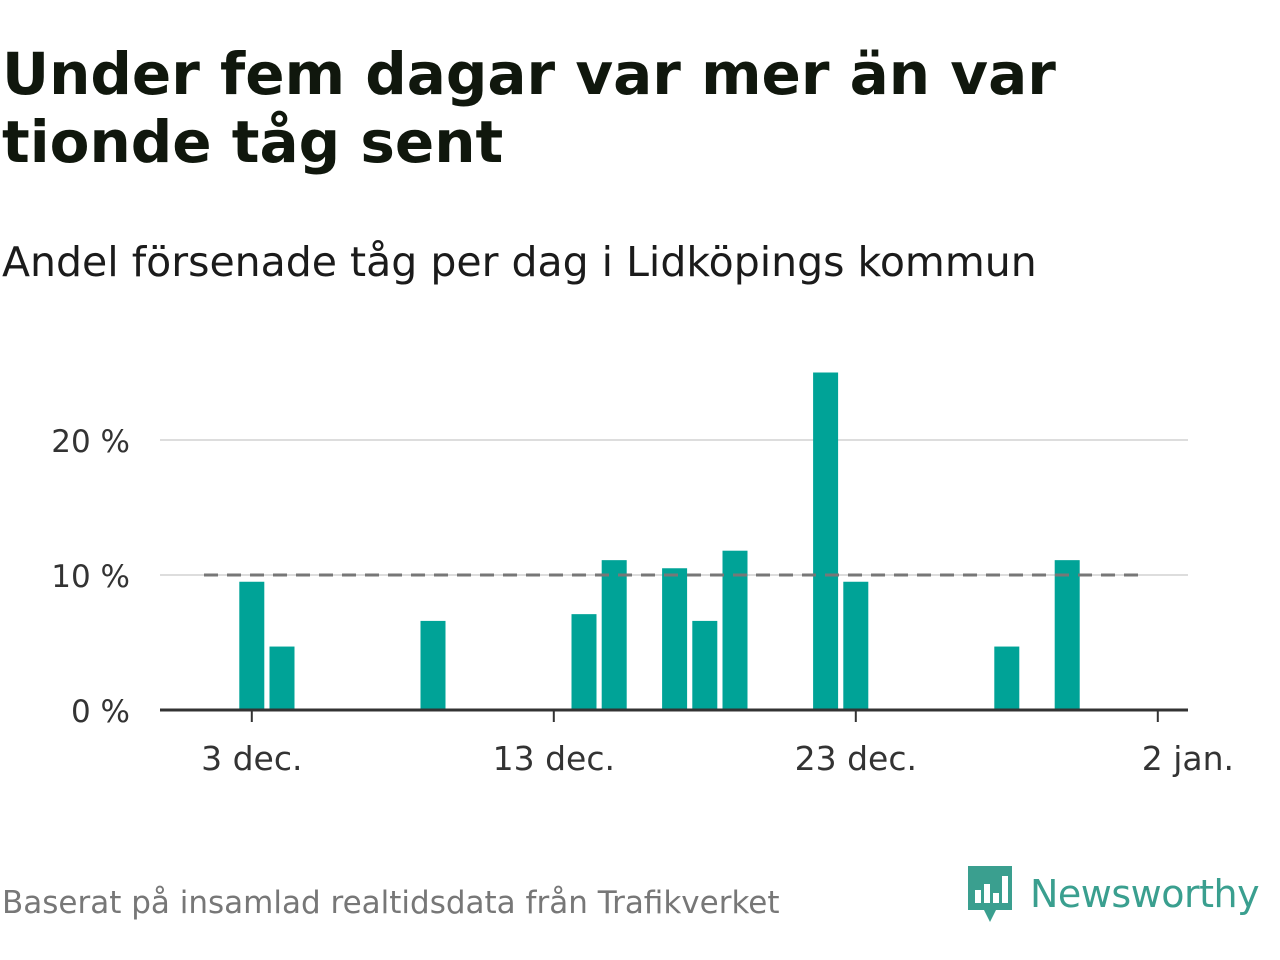  What do you see at coordinates (554, 758) in the screenshot?
I see `x-tick-label: 13 dec.` at bounding box center [554, 758].